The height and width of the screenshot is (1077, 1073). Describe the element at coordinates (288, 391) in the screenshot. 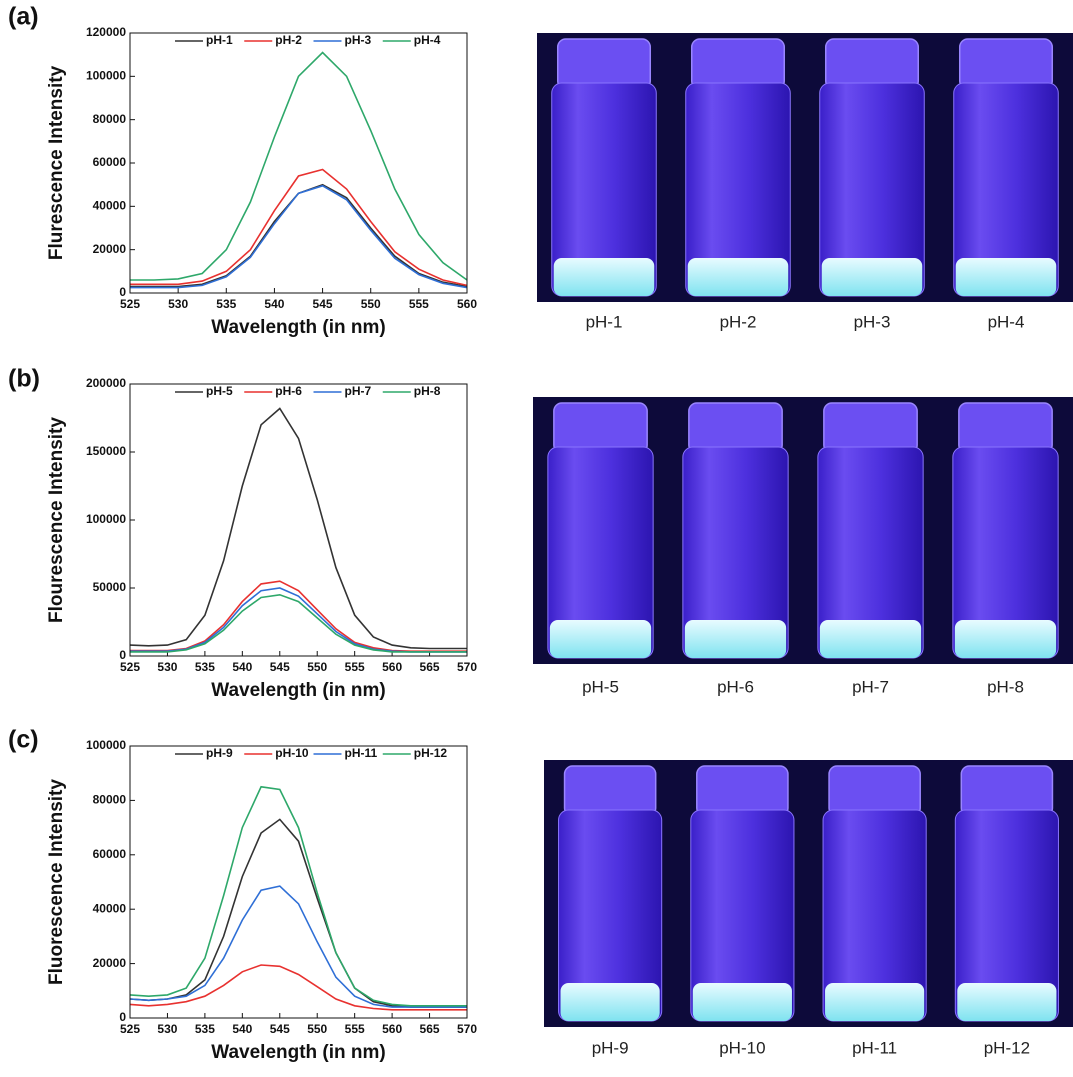

I see `legend-label: pH-6` at that location.